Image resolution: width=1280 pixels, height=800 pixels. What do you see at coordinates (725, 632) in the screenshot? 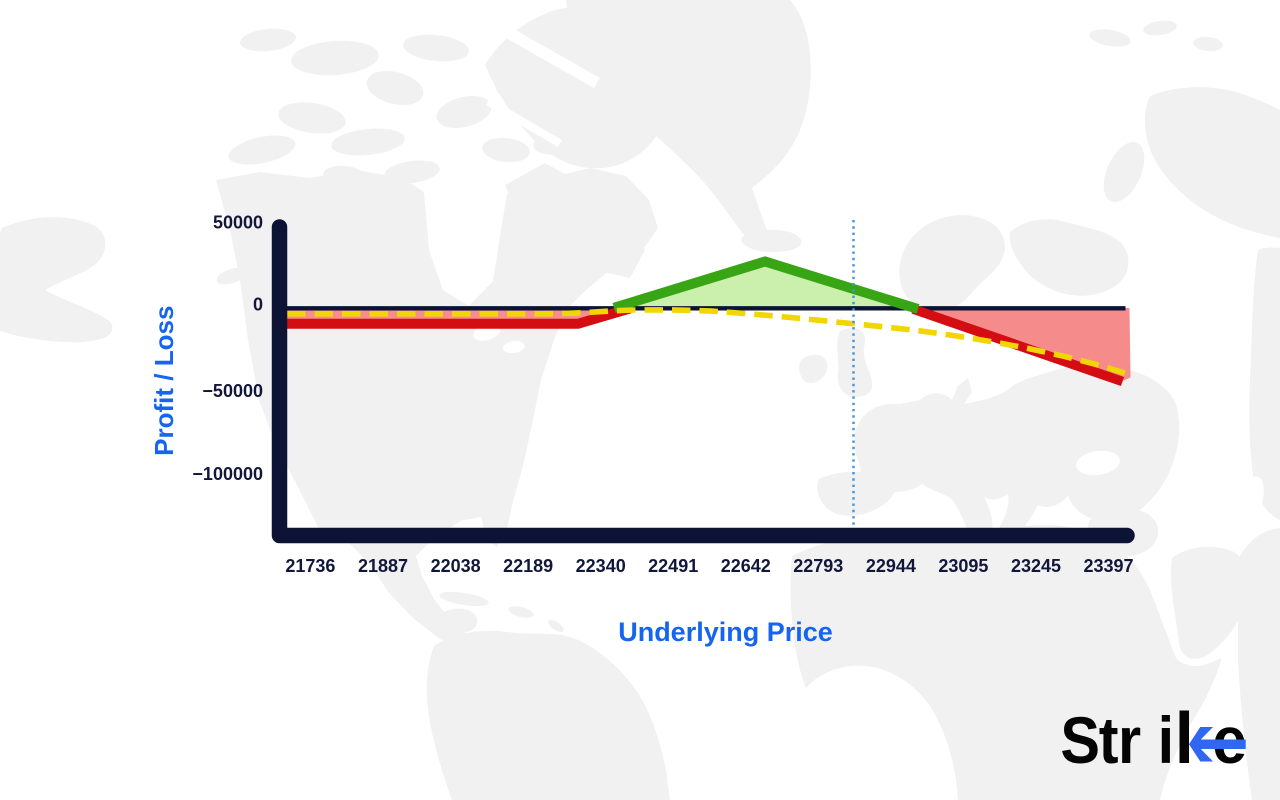
I see `svg-text: Underlying Price` at bounding box center [725, 632].